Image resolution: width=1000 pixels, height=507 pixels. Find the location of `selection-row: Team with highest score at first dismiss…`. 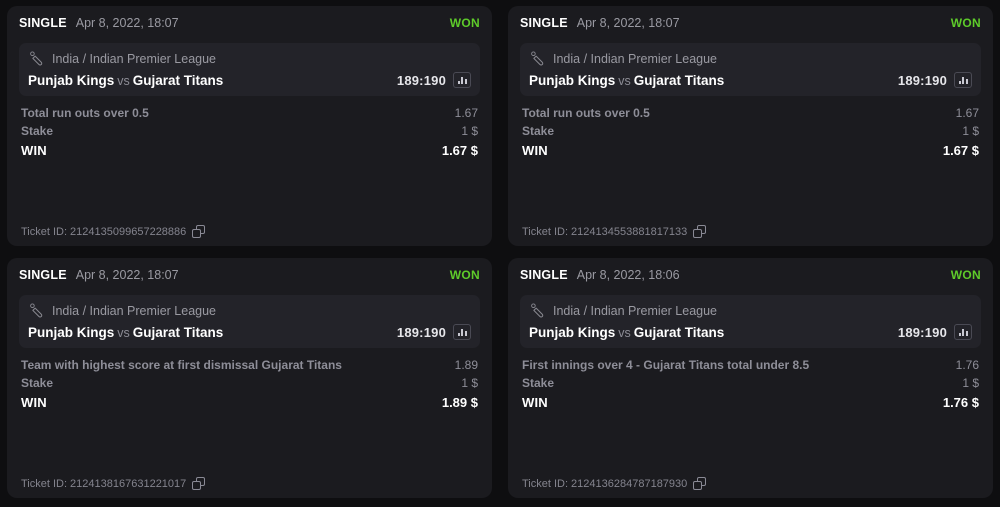

selection-row: Team with highest score at first dismiss… is located at coordinates (249, 365).